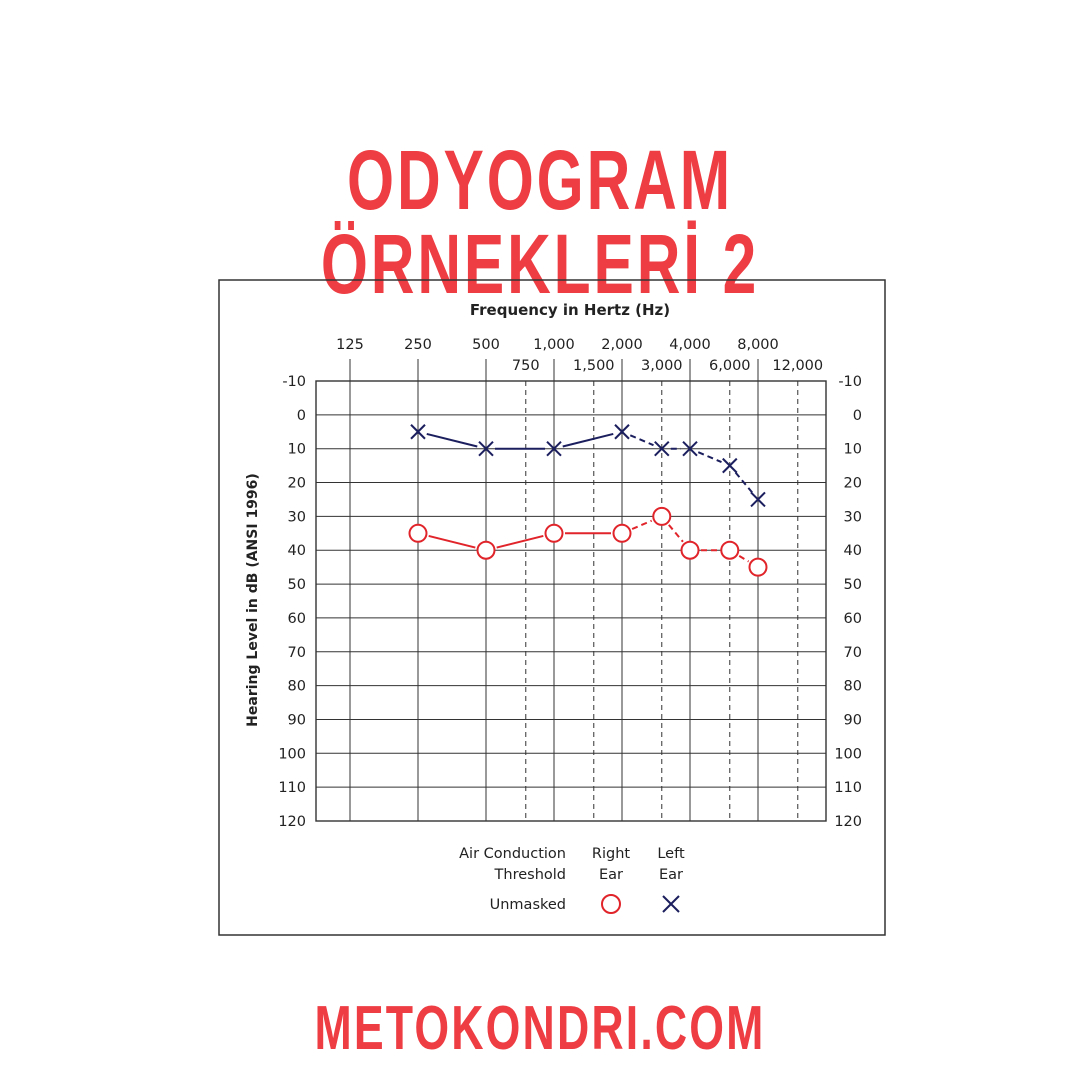  I want to click on y-tick-label-right: 100, so click(848, 754).